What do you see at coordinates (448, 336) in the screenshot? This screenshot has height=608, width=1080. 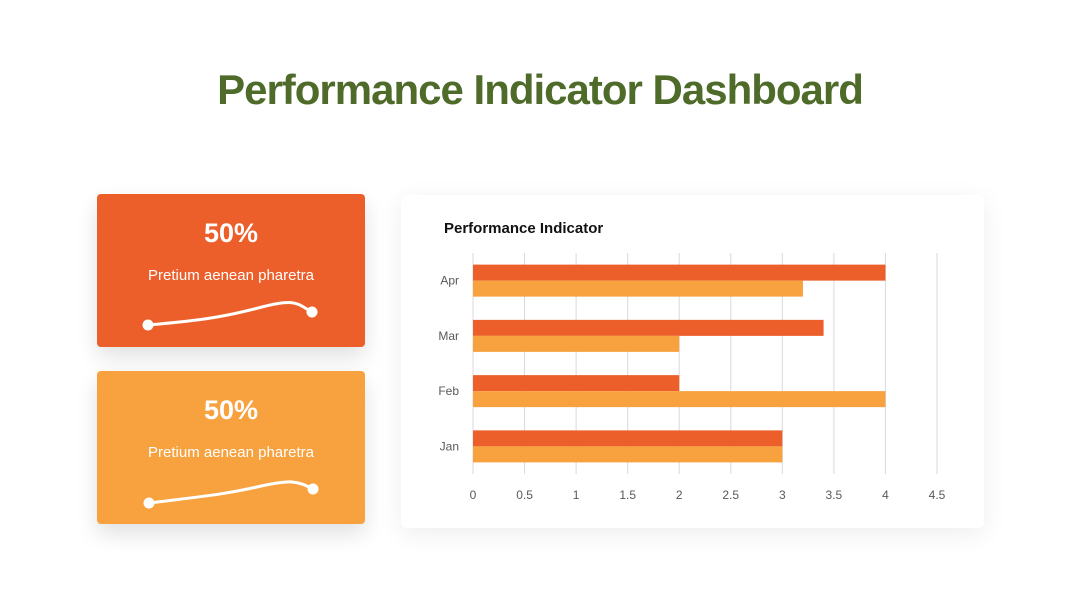 I see `y-category-label: Mar` at bounding box center [448, 336].